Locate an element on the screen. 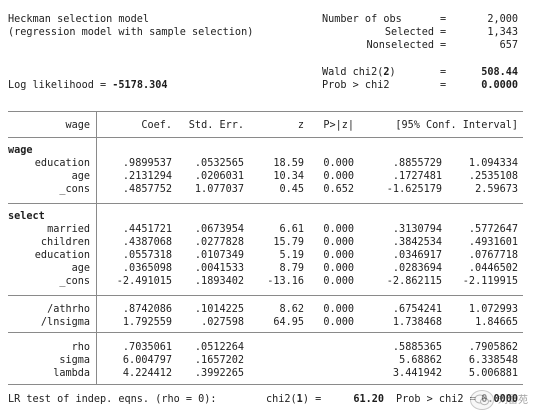 The image size is (554, 414). cell-coef: .8742086 is located at coordinates (147, 309).